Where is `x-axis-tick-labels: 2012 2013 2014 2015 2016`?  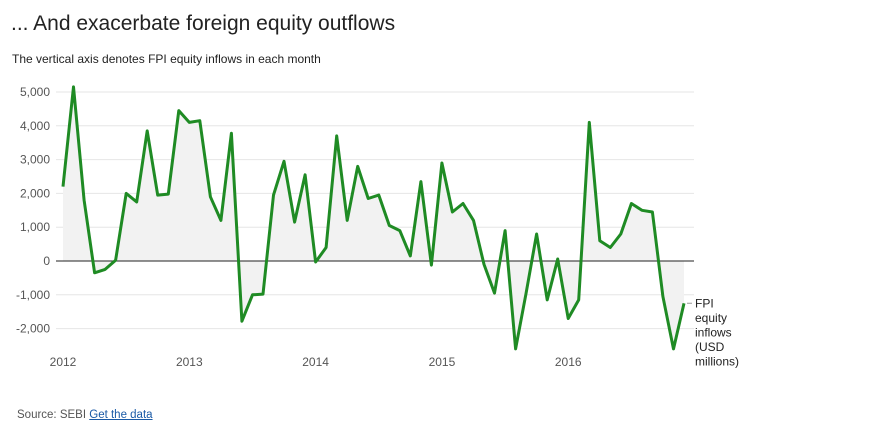 x-axis-tick-labels: 2012 2013 2014 2015 2016 is located at coordinates (316, 362).